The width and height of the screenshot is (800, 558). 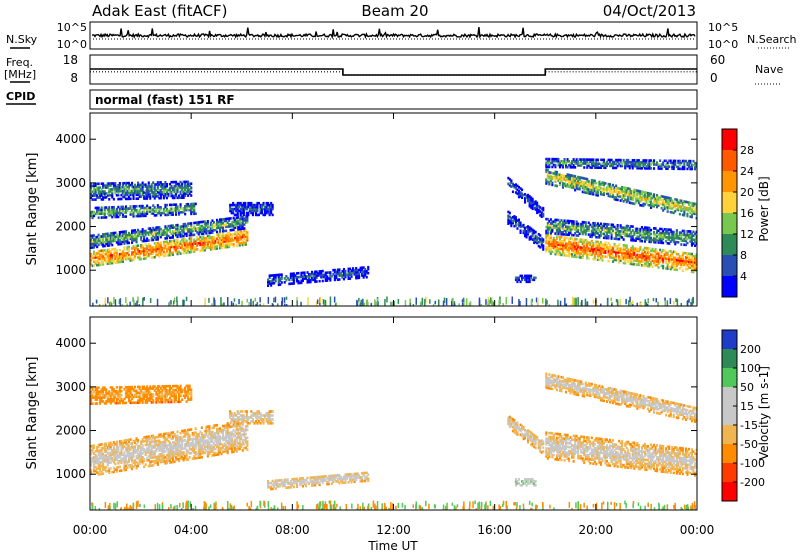 I want to click on nsearch-label: N.Search, so click(x=772, y=39).